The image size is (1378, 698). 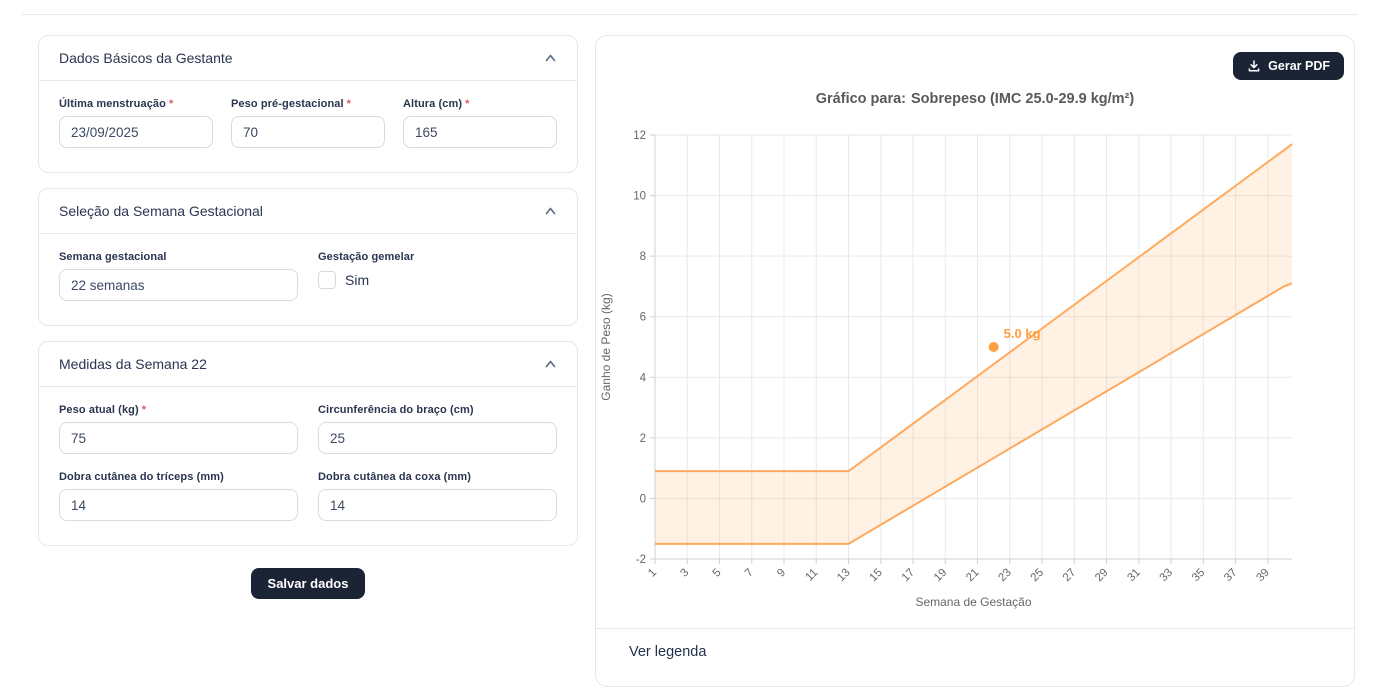 I want to click on svg-text: 37, so click(x=1231, y=576).